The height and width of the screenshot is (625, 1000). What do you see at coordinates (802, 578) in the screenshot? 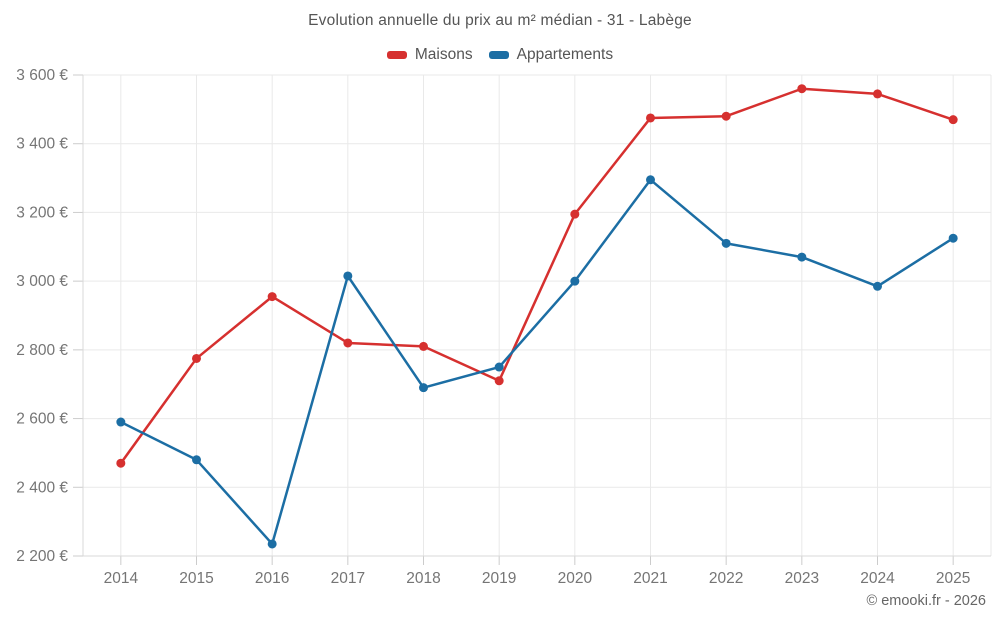
I see `x-axis-tick-label: 2023` at bounding box center [802, 578].